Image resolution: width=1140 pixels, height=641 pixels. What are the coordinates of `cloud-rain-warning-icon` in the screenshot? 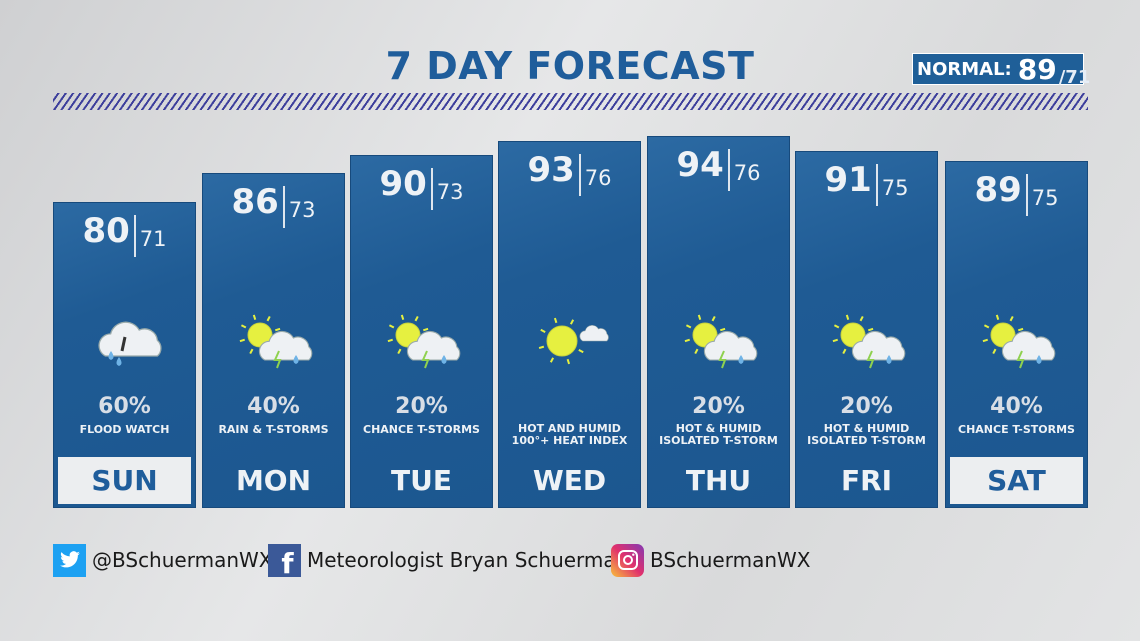 It's located at (129, 343).